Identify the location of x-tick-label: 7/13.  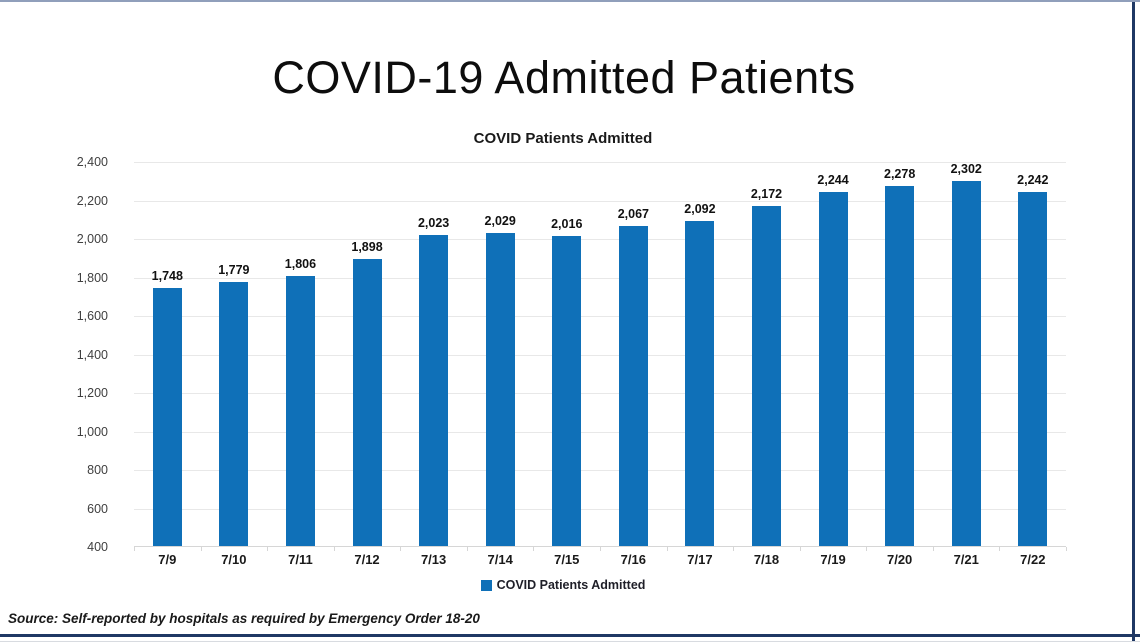
(433, 559).